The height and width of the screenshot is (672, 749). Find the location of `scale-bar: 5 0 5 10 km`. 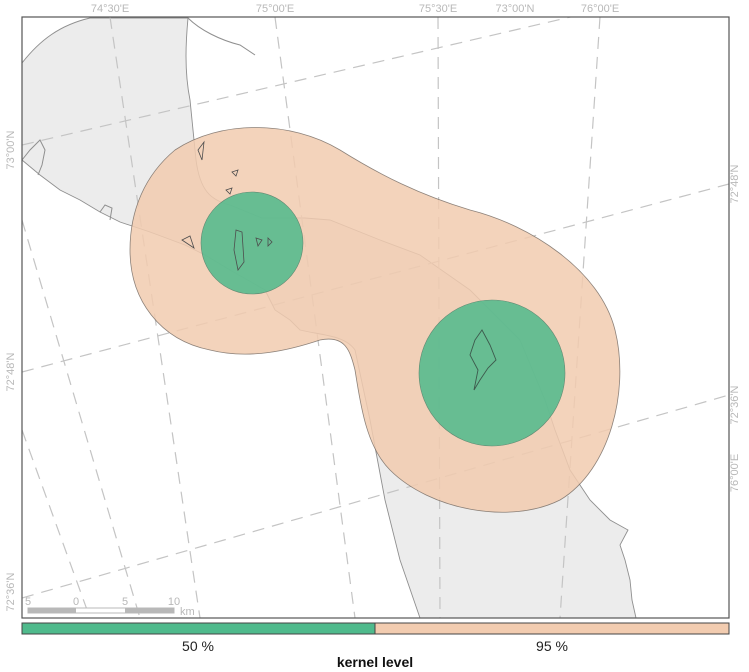

scale-bar: 5 0 5 10 km is located at coordinates (110, 607).